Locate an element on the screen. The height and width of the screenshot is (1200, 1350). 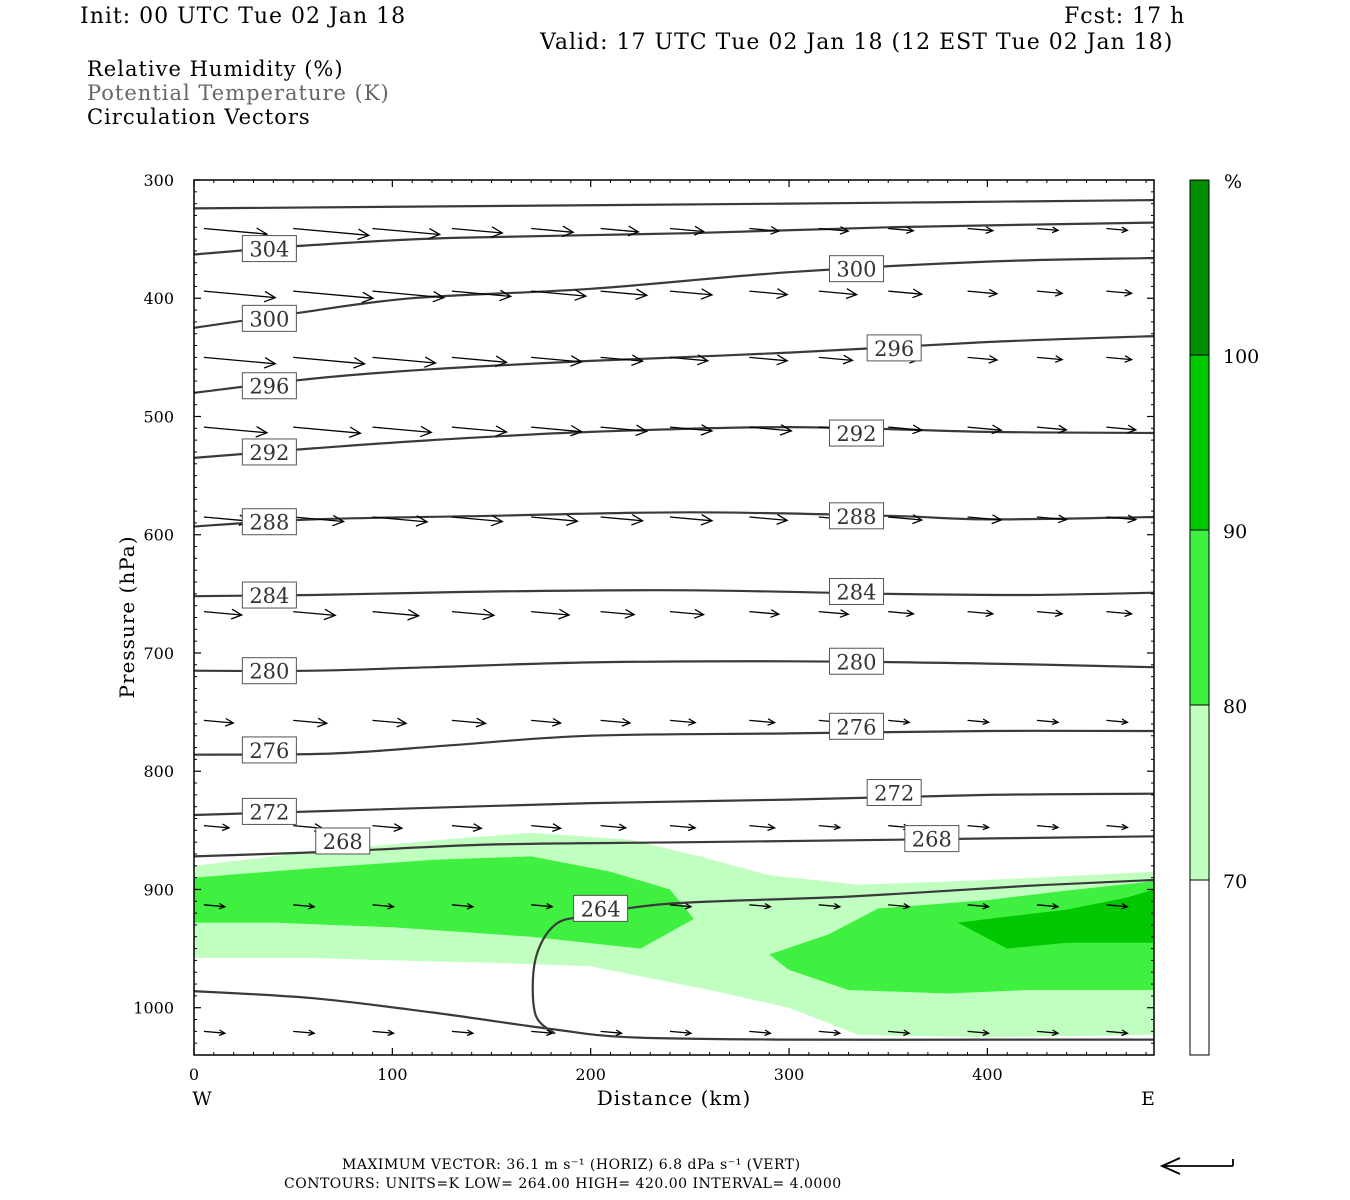
theta-label-text: 304 is located at coordinates (269, 250).